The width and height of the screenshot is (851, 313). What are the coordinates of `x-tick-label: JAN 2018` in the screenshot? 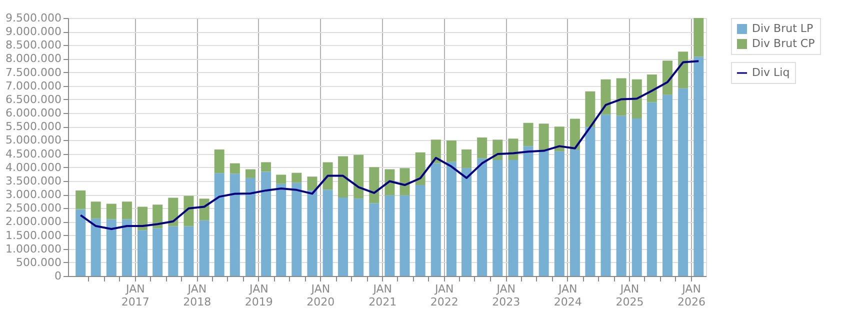 It's located at (197, 295).